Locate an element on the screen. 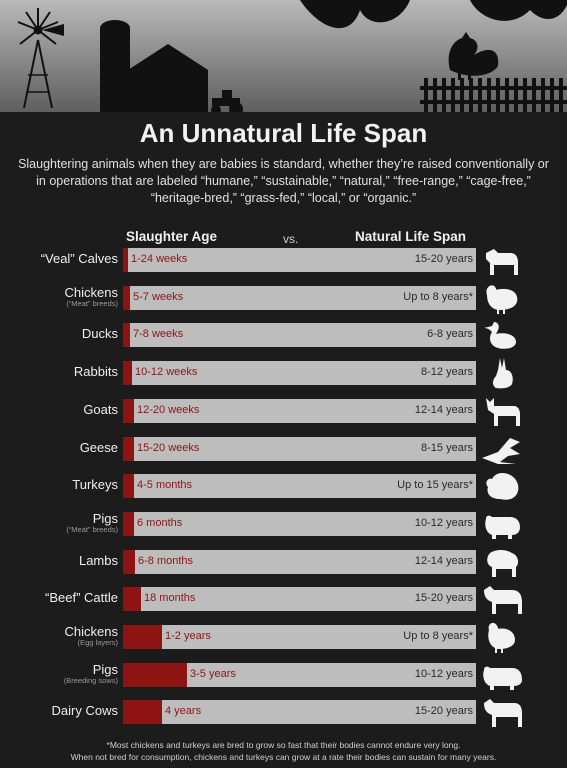  cow-icon is located at coordinates (503, 713).